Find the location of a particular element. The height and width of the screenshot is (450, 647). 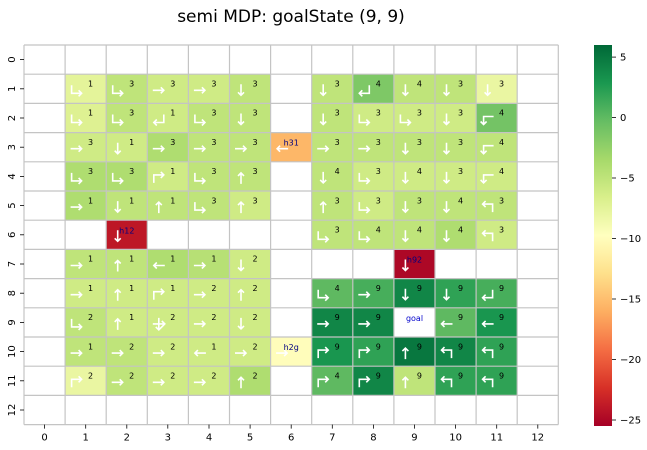

y-tick-label: 9 is located at coordinates (12, 322).